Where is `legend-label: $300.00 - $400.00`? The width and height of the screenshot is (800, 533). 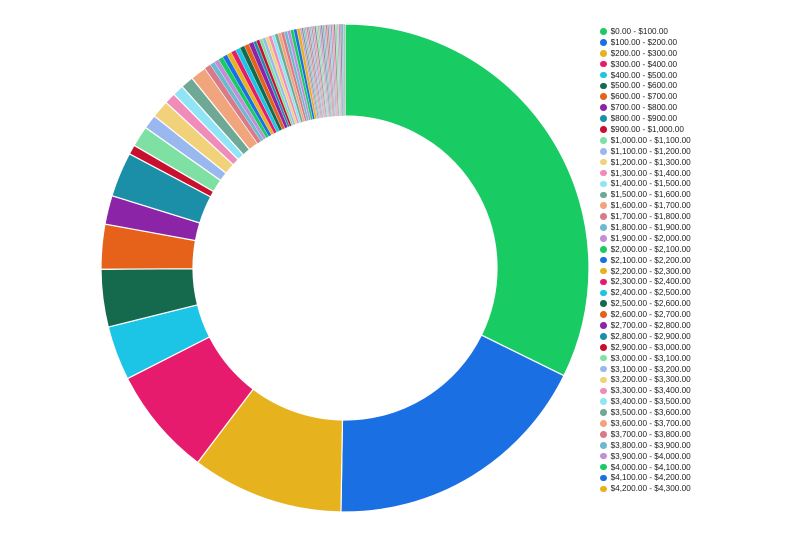
legend-label: $300.00 - $400.00 is located at coordinates (644, 64).